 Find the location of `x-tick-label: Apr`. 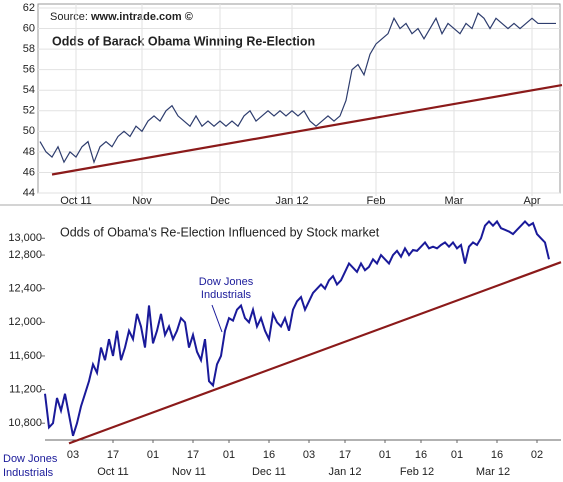

x-tick-label: Apr is located at coordinates (531, 201).